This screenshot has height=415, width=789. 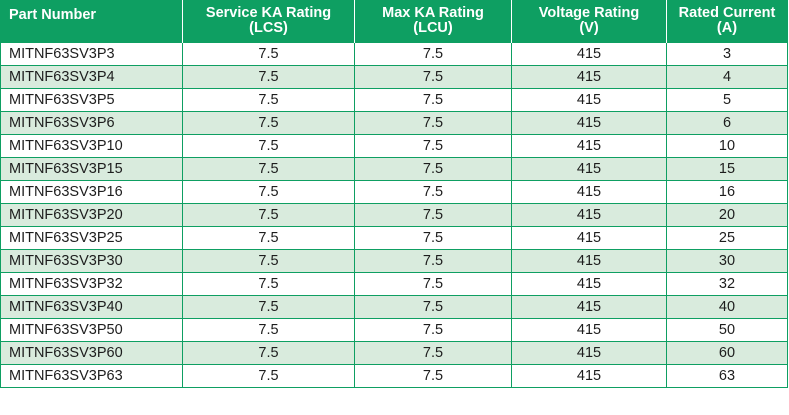 I want to click on cell-part-number: MITNF63SV3P15, so click(x=91, y=169).